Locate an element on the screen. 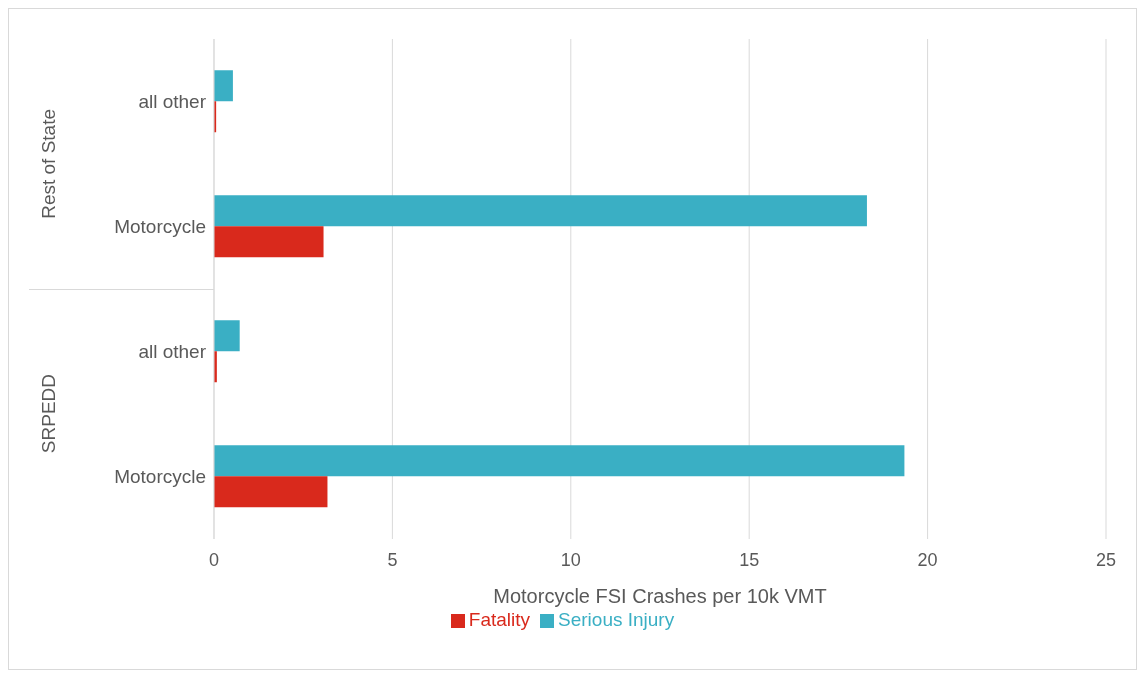 This screenshot has width=1143, height=683. x-tick-label: 5 is located at coordinates (392, 559).